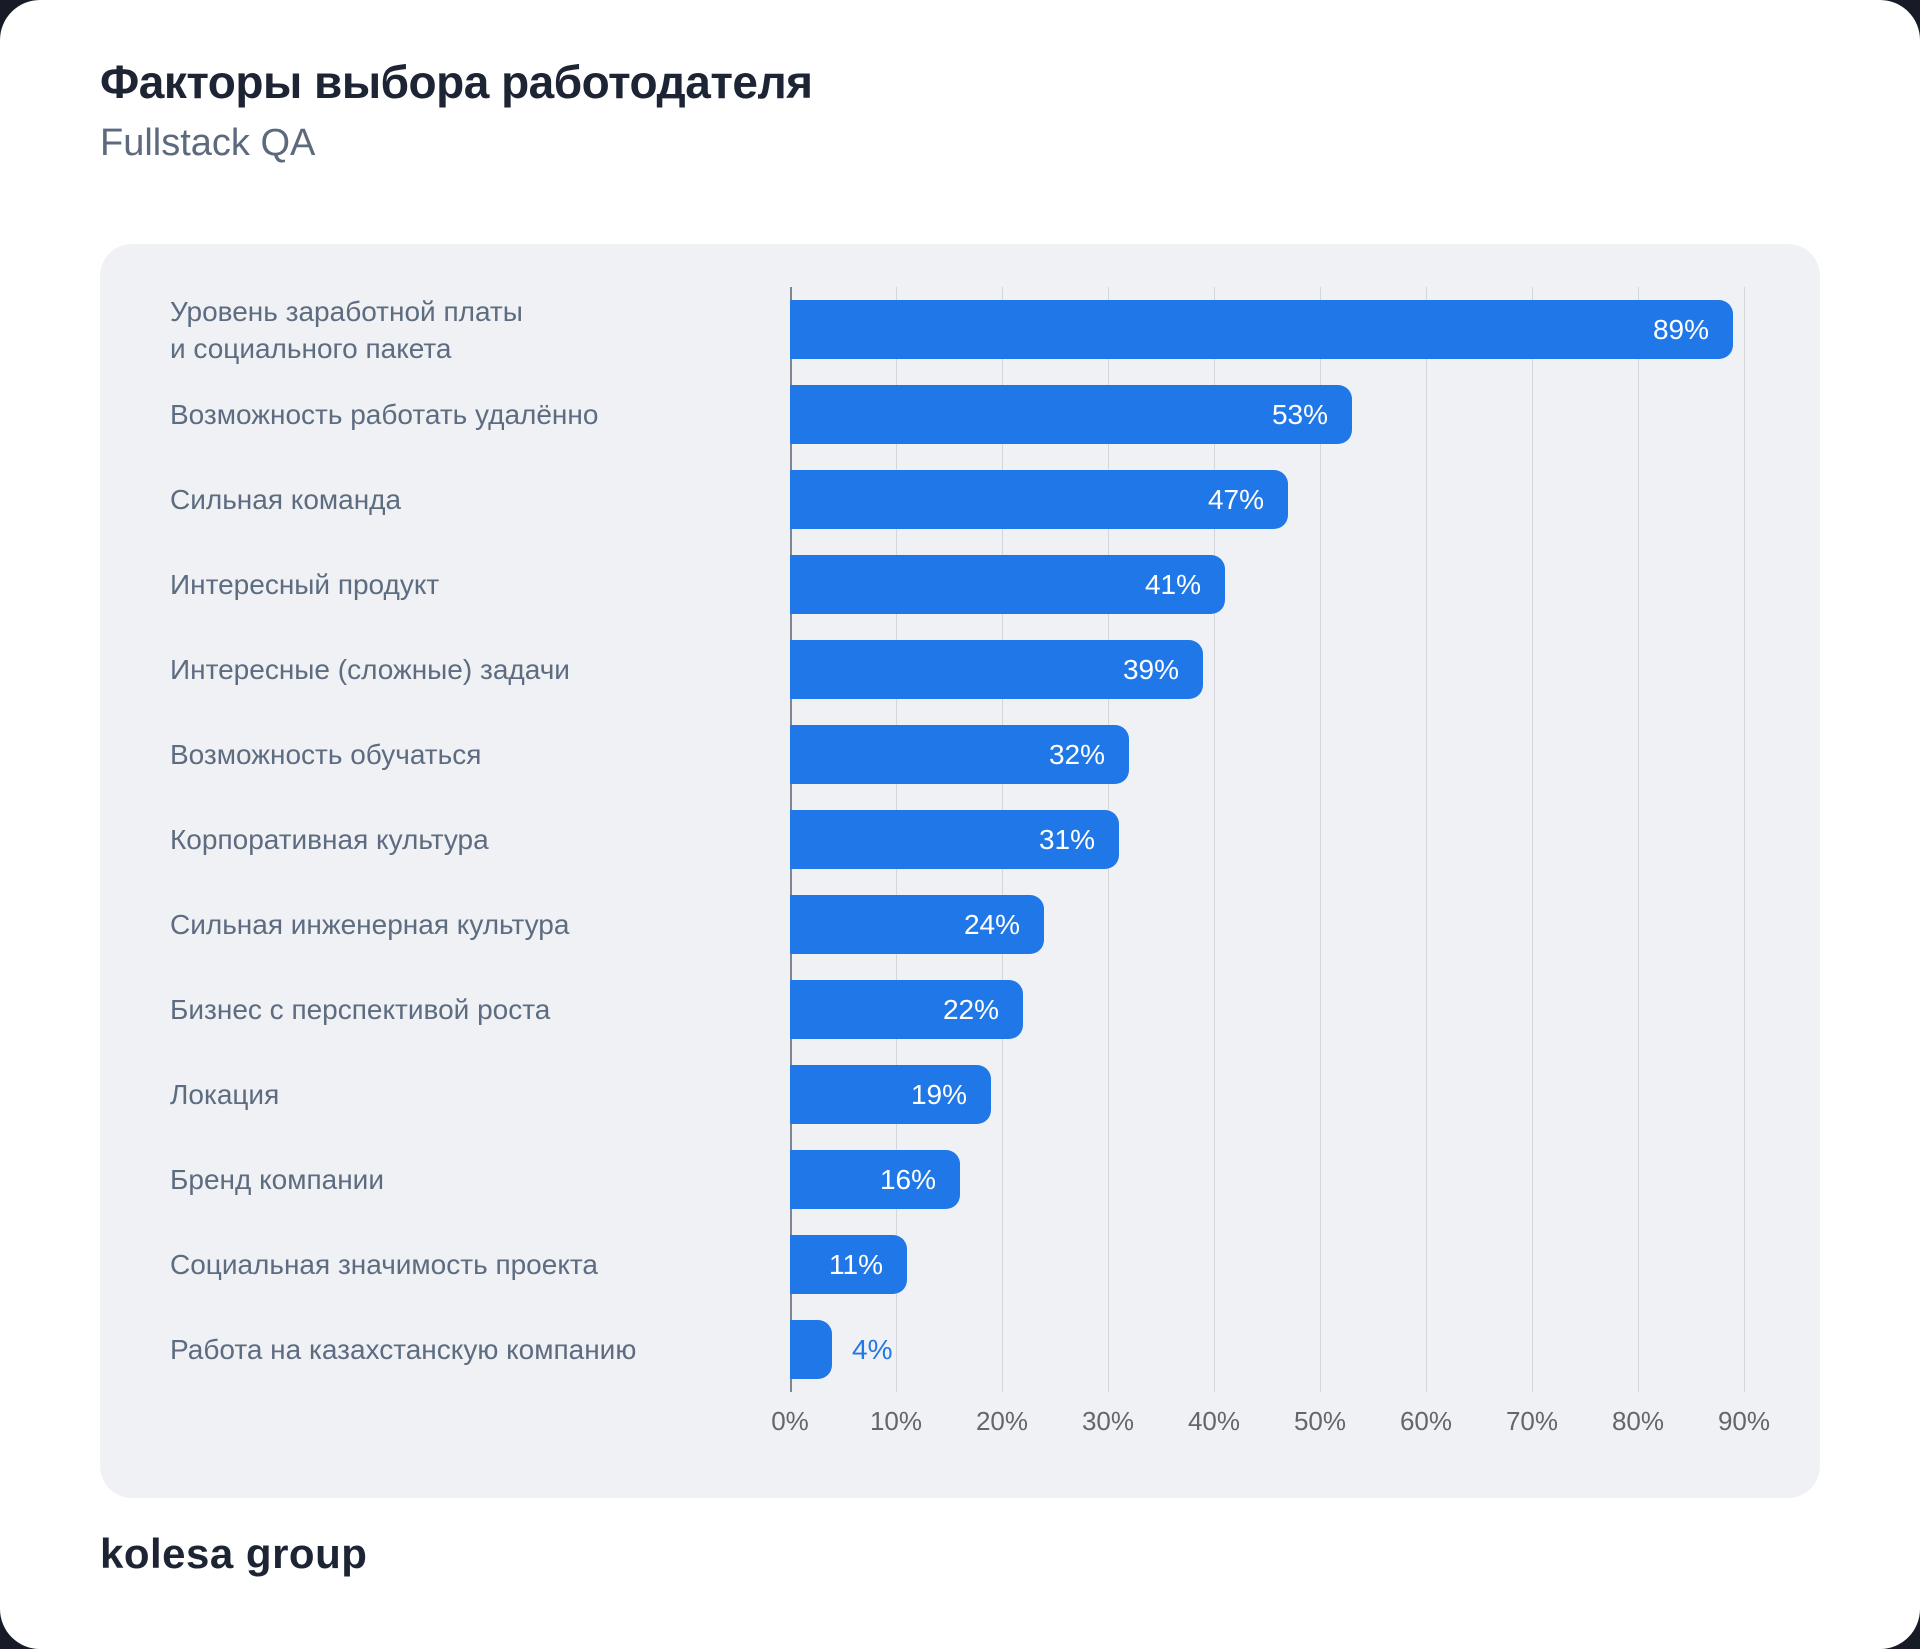 The image size is (1920, 1649). What do you see at coordinates (1638, 1421) in the screenshot?
I see `x-tick-label: 80%` at bounding box center [1638, 1421].